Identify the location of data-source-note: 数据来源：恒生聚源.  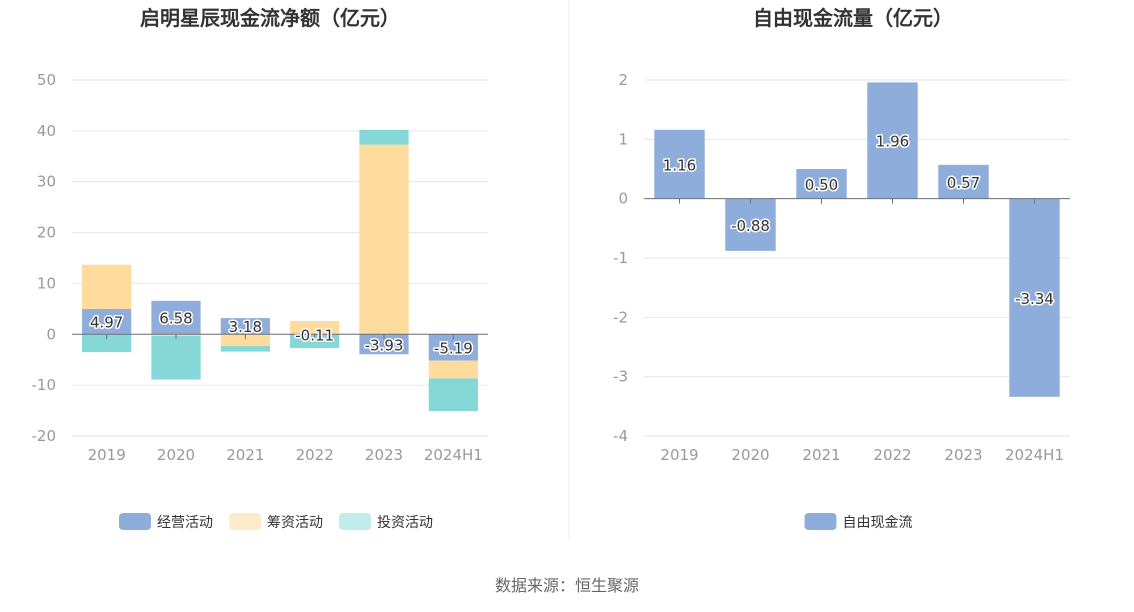
(566, 585).